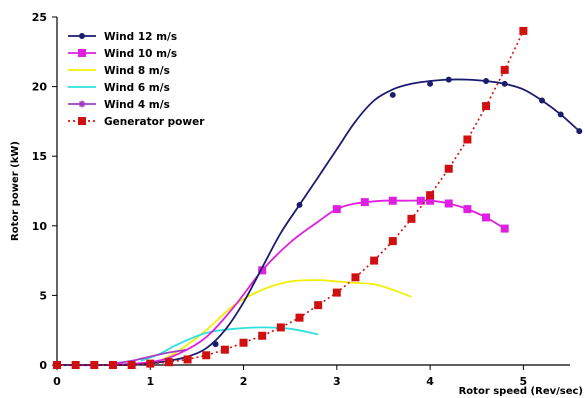 This screenshot has width=585, height=398. I want to click on x-tick-label: 3, so click(337, 381).